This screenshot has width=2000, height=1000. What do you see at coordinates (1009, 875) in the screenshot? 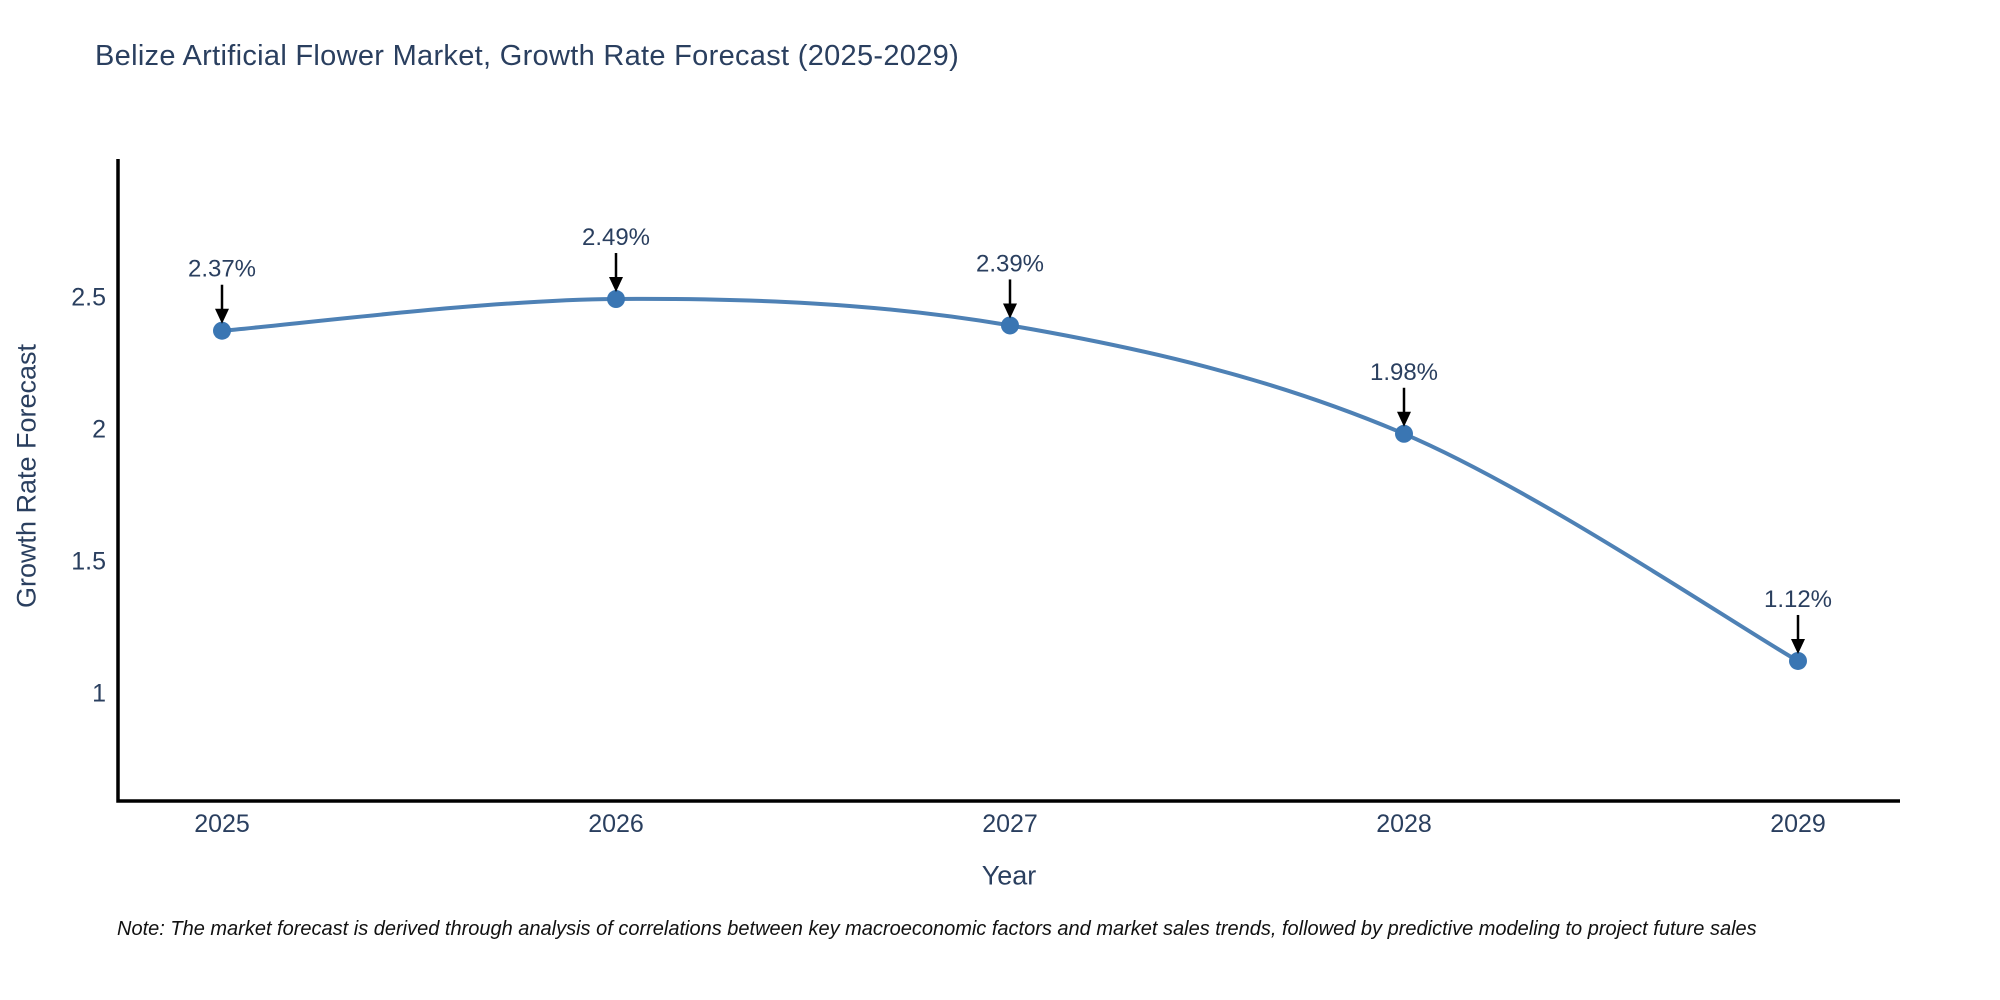
I see `x-axis-title: Year` at bounding box center [1009, 875].